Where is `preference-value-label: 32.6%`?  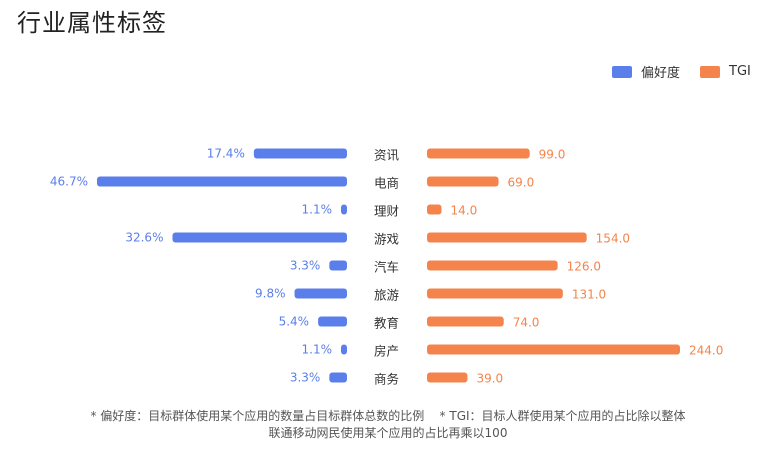 preference-value-label: 32.6% is located at coordinates (144, 238).